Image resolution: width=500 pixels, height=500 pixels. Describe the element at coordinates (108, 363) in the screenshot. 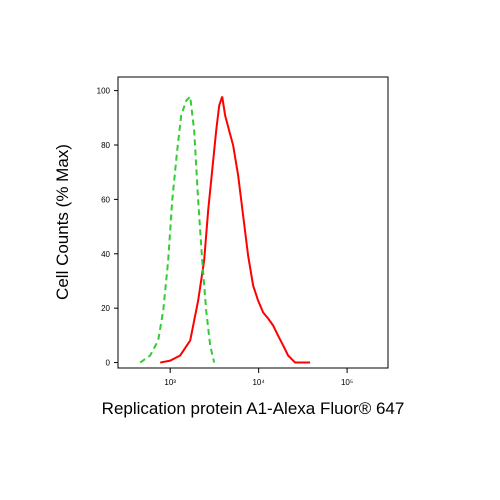

I see `y-tick-label: 0` at that location.